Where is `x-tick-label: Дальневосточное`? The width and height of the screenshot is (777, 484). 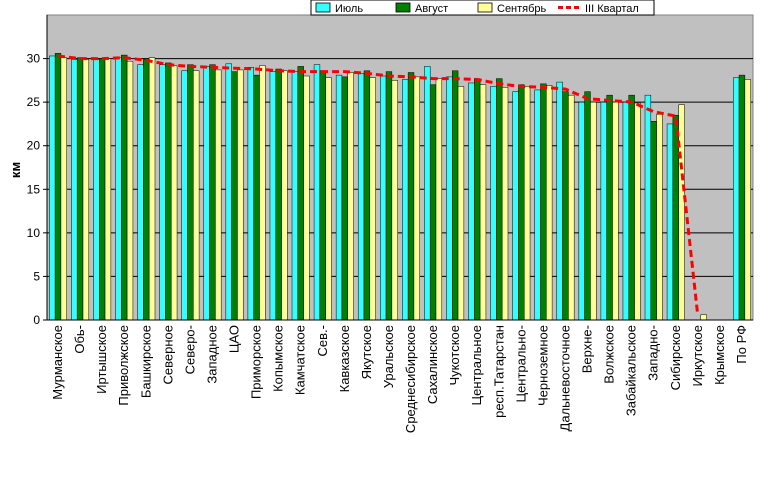 x-tick-label: Дальневосточное is located at coordinates (564, 378).